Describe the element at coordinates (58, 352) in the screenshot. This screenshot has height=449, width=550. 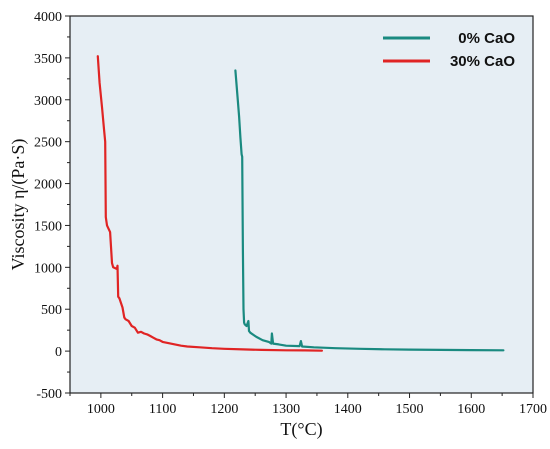
I see `y-tick-label: 0` at that location.